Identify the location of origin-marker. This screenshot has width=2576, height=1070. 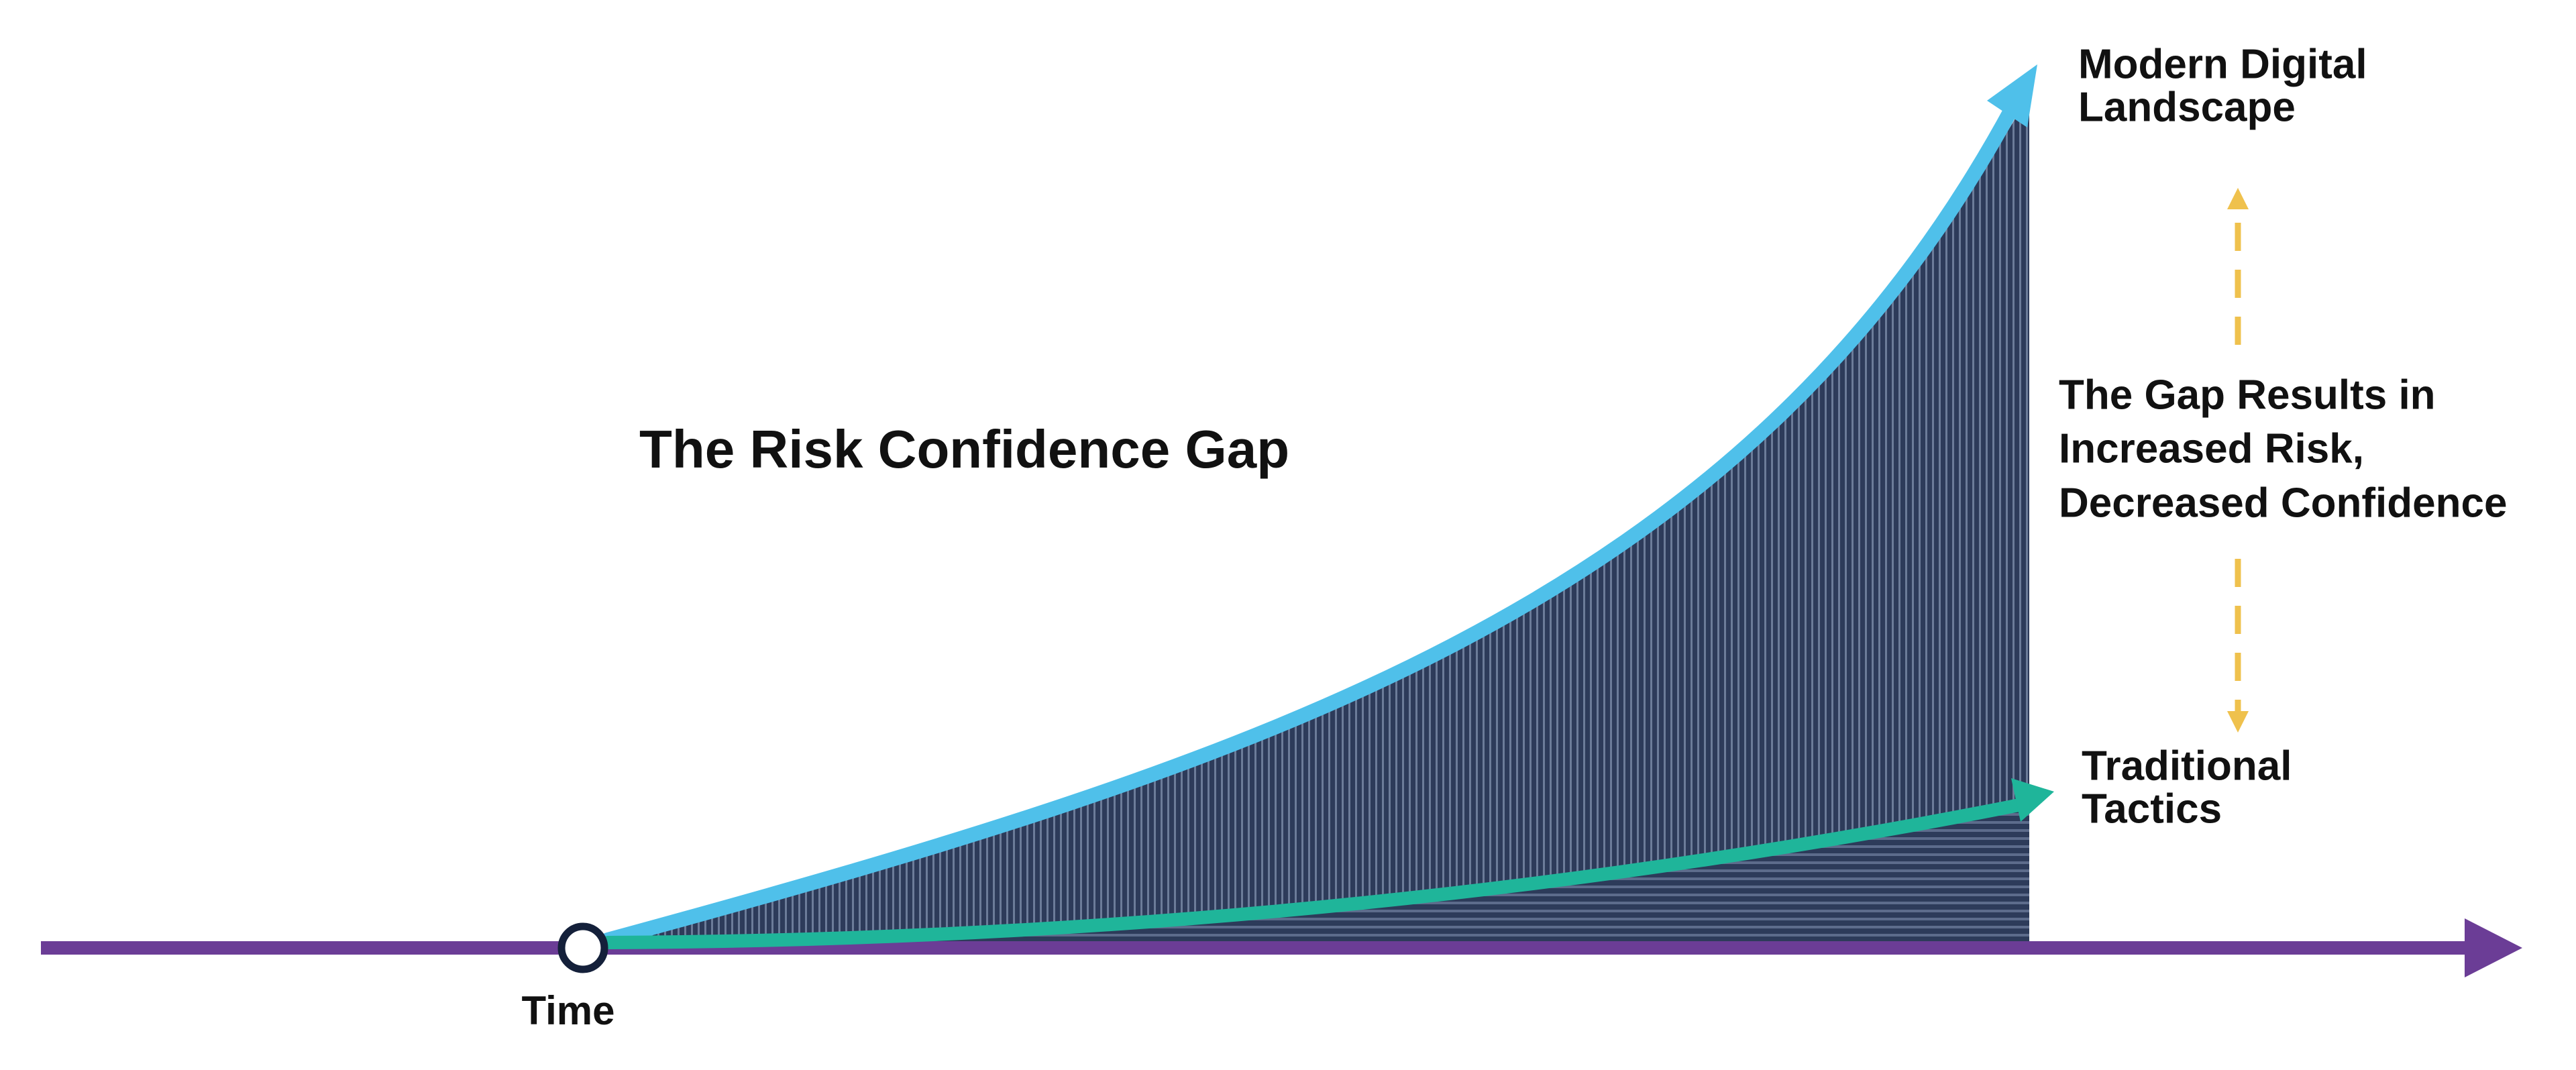
(582, 947).